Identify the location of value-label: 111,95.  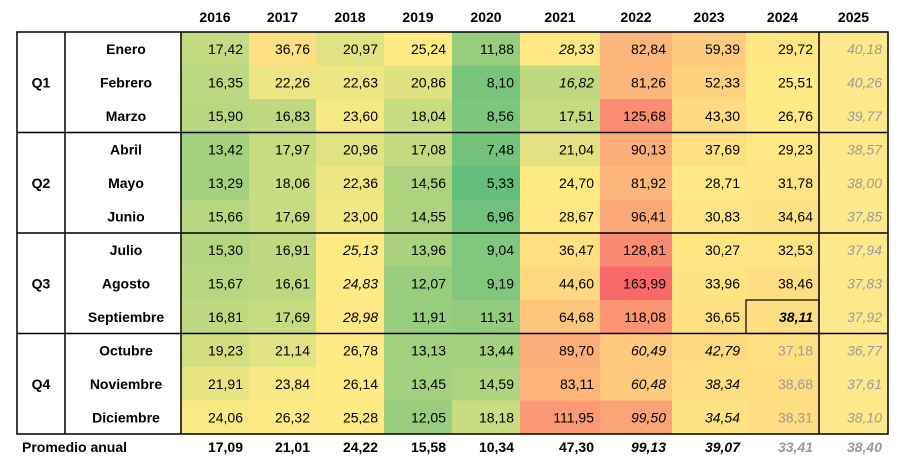
(573, 417).